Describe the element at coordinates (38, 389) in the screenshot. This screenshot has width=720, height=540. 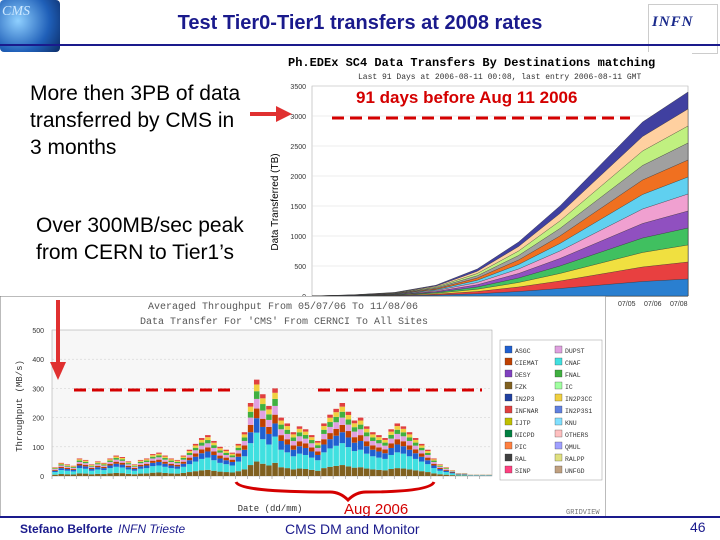
I see `bottom-ytick-label: 300` at that location.